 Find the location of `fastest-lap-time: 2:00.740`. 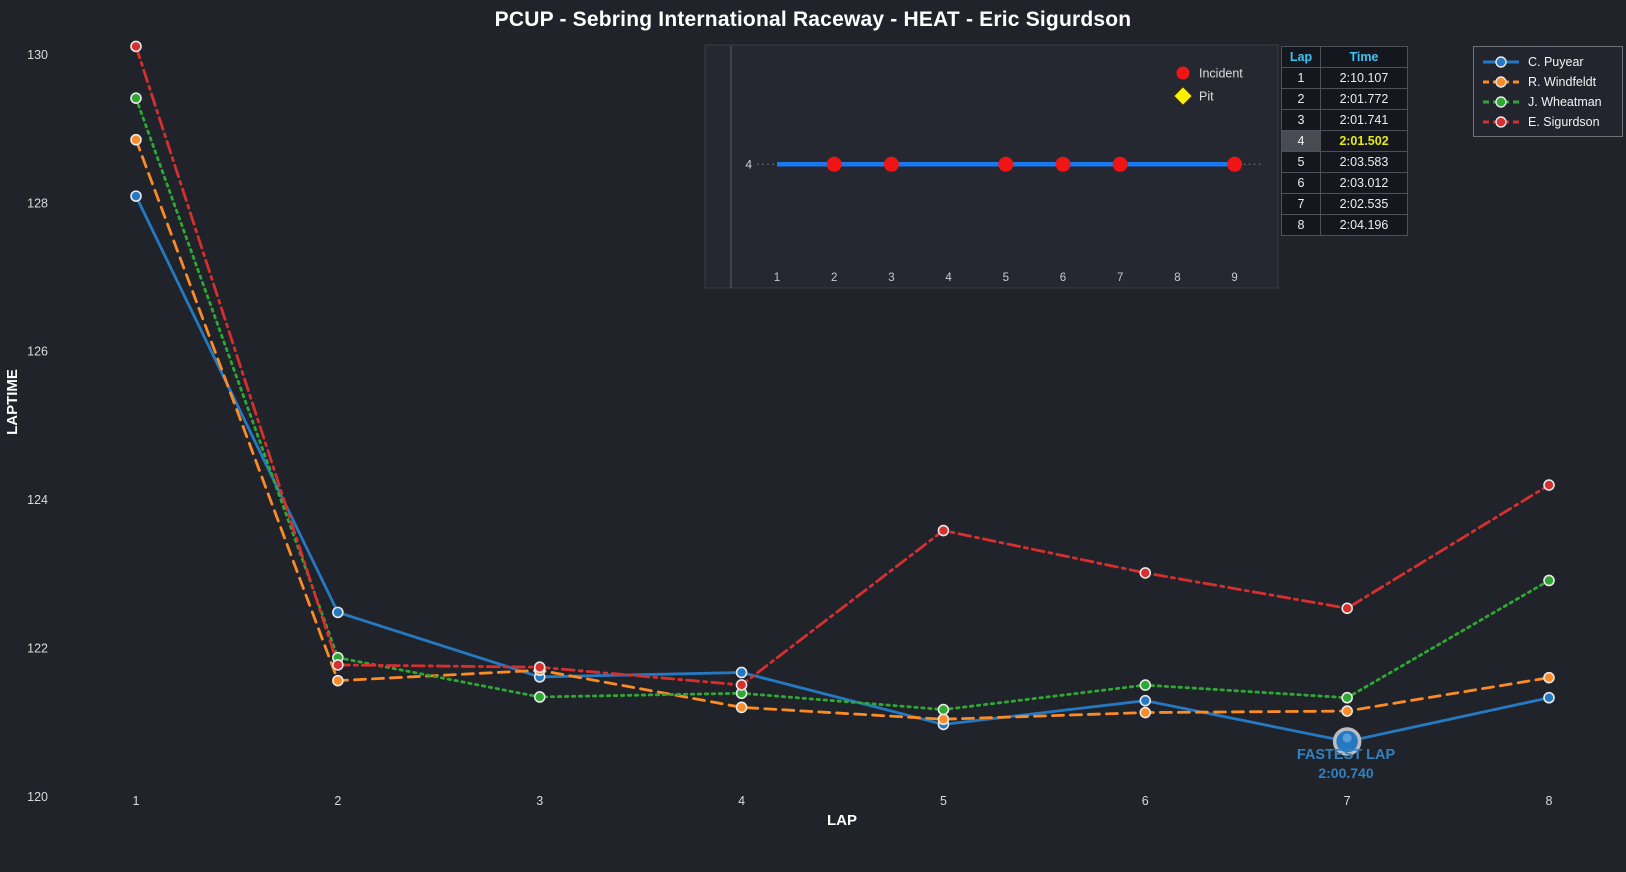

fastest-lap-time: 2:00.740 is located at coordinates (1346, 773).